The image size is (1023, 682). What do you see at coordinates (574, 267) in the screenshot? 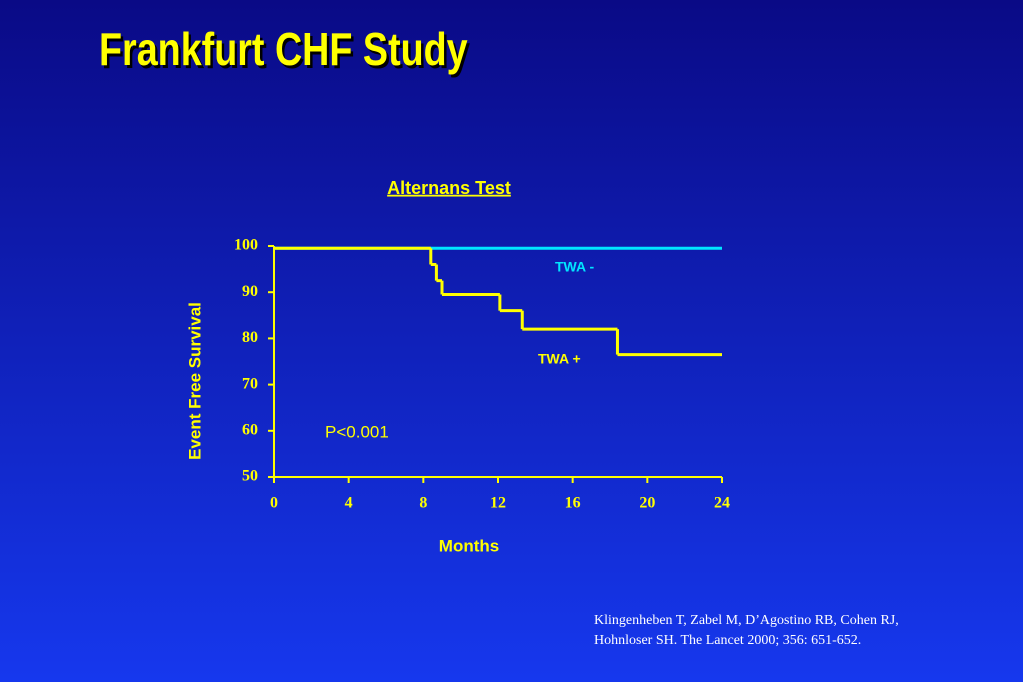
I see `series-label: TWA -` at bounding box center [574, 267].